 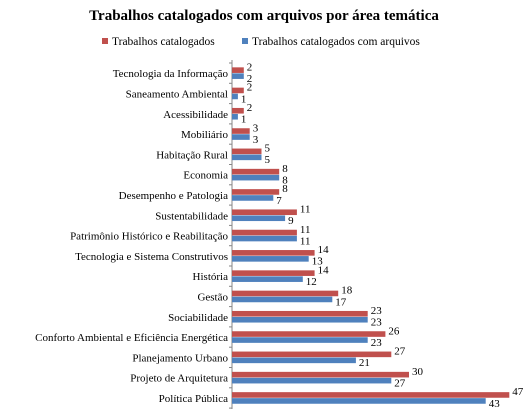 I want to click on value-label-com-arquivos-conforto-ambiental-e-eficiencia-energetica: 23, so click(x=377, y=343).